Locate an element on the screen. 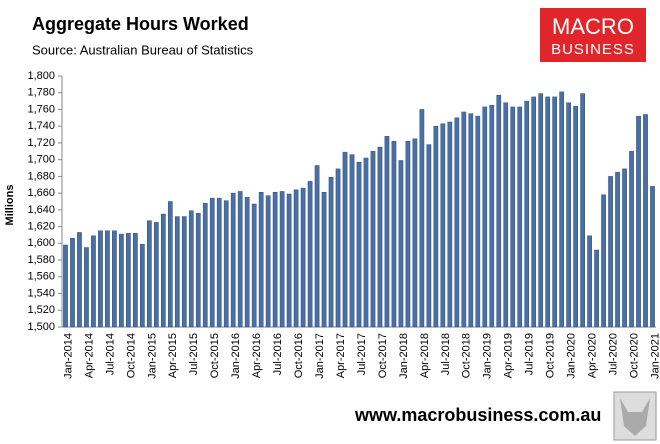  x-tick-label: Oct-2015 is located at coordinates (215, 355).